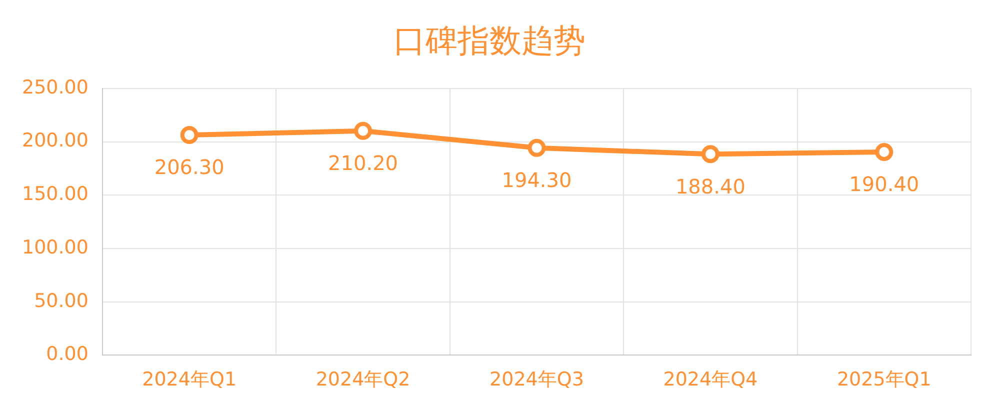 This screenshot has height=414, width=991. What do you see at coordinates (189, 167) in the screenshot?
I see `data-label: 206.30` at bounding box center [189, 167].